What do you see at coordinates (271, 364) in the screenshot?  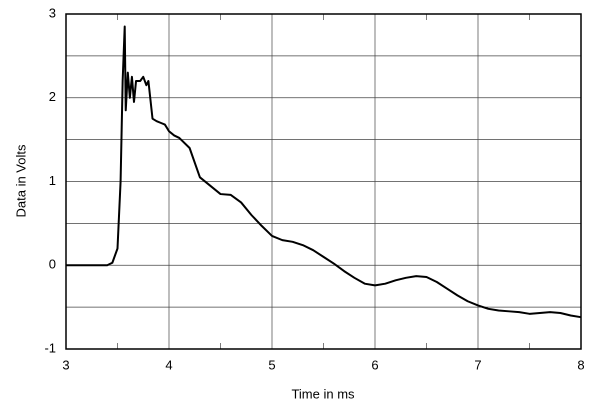 I see `x-tick-label: 5` at bounding box center [271, 364].